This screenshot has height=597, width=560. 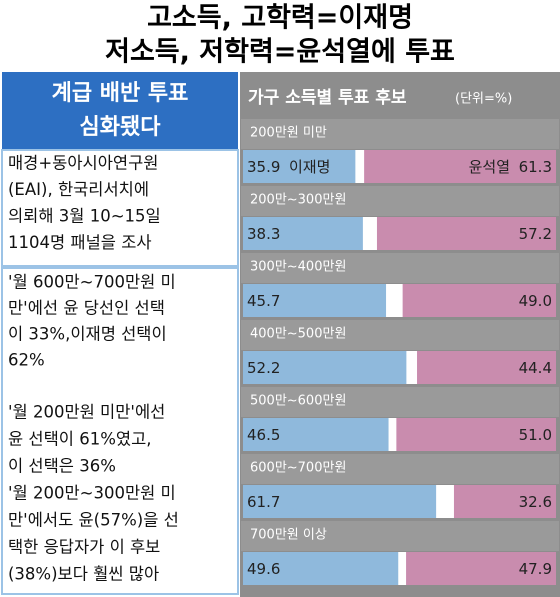 What do you see at coordinates (535, 301) in the screenshot?
I see `value-label: 49.0` at bounding box center [535, 301].